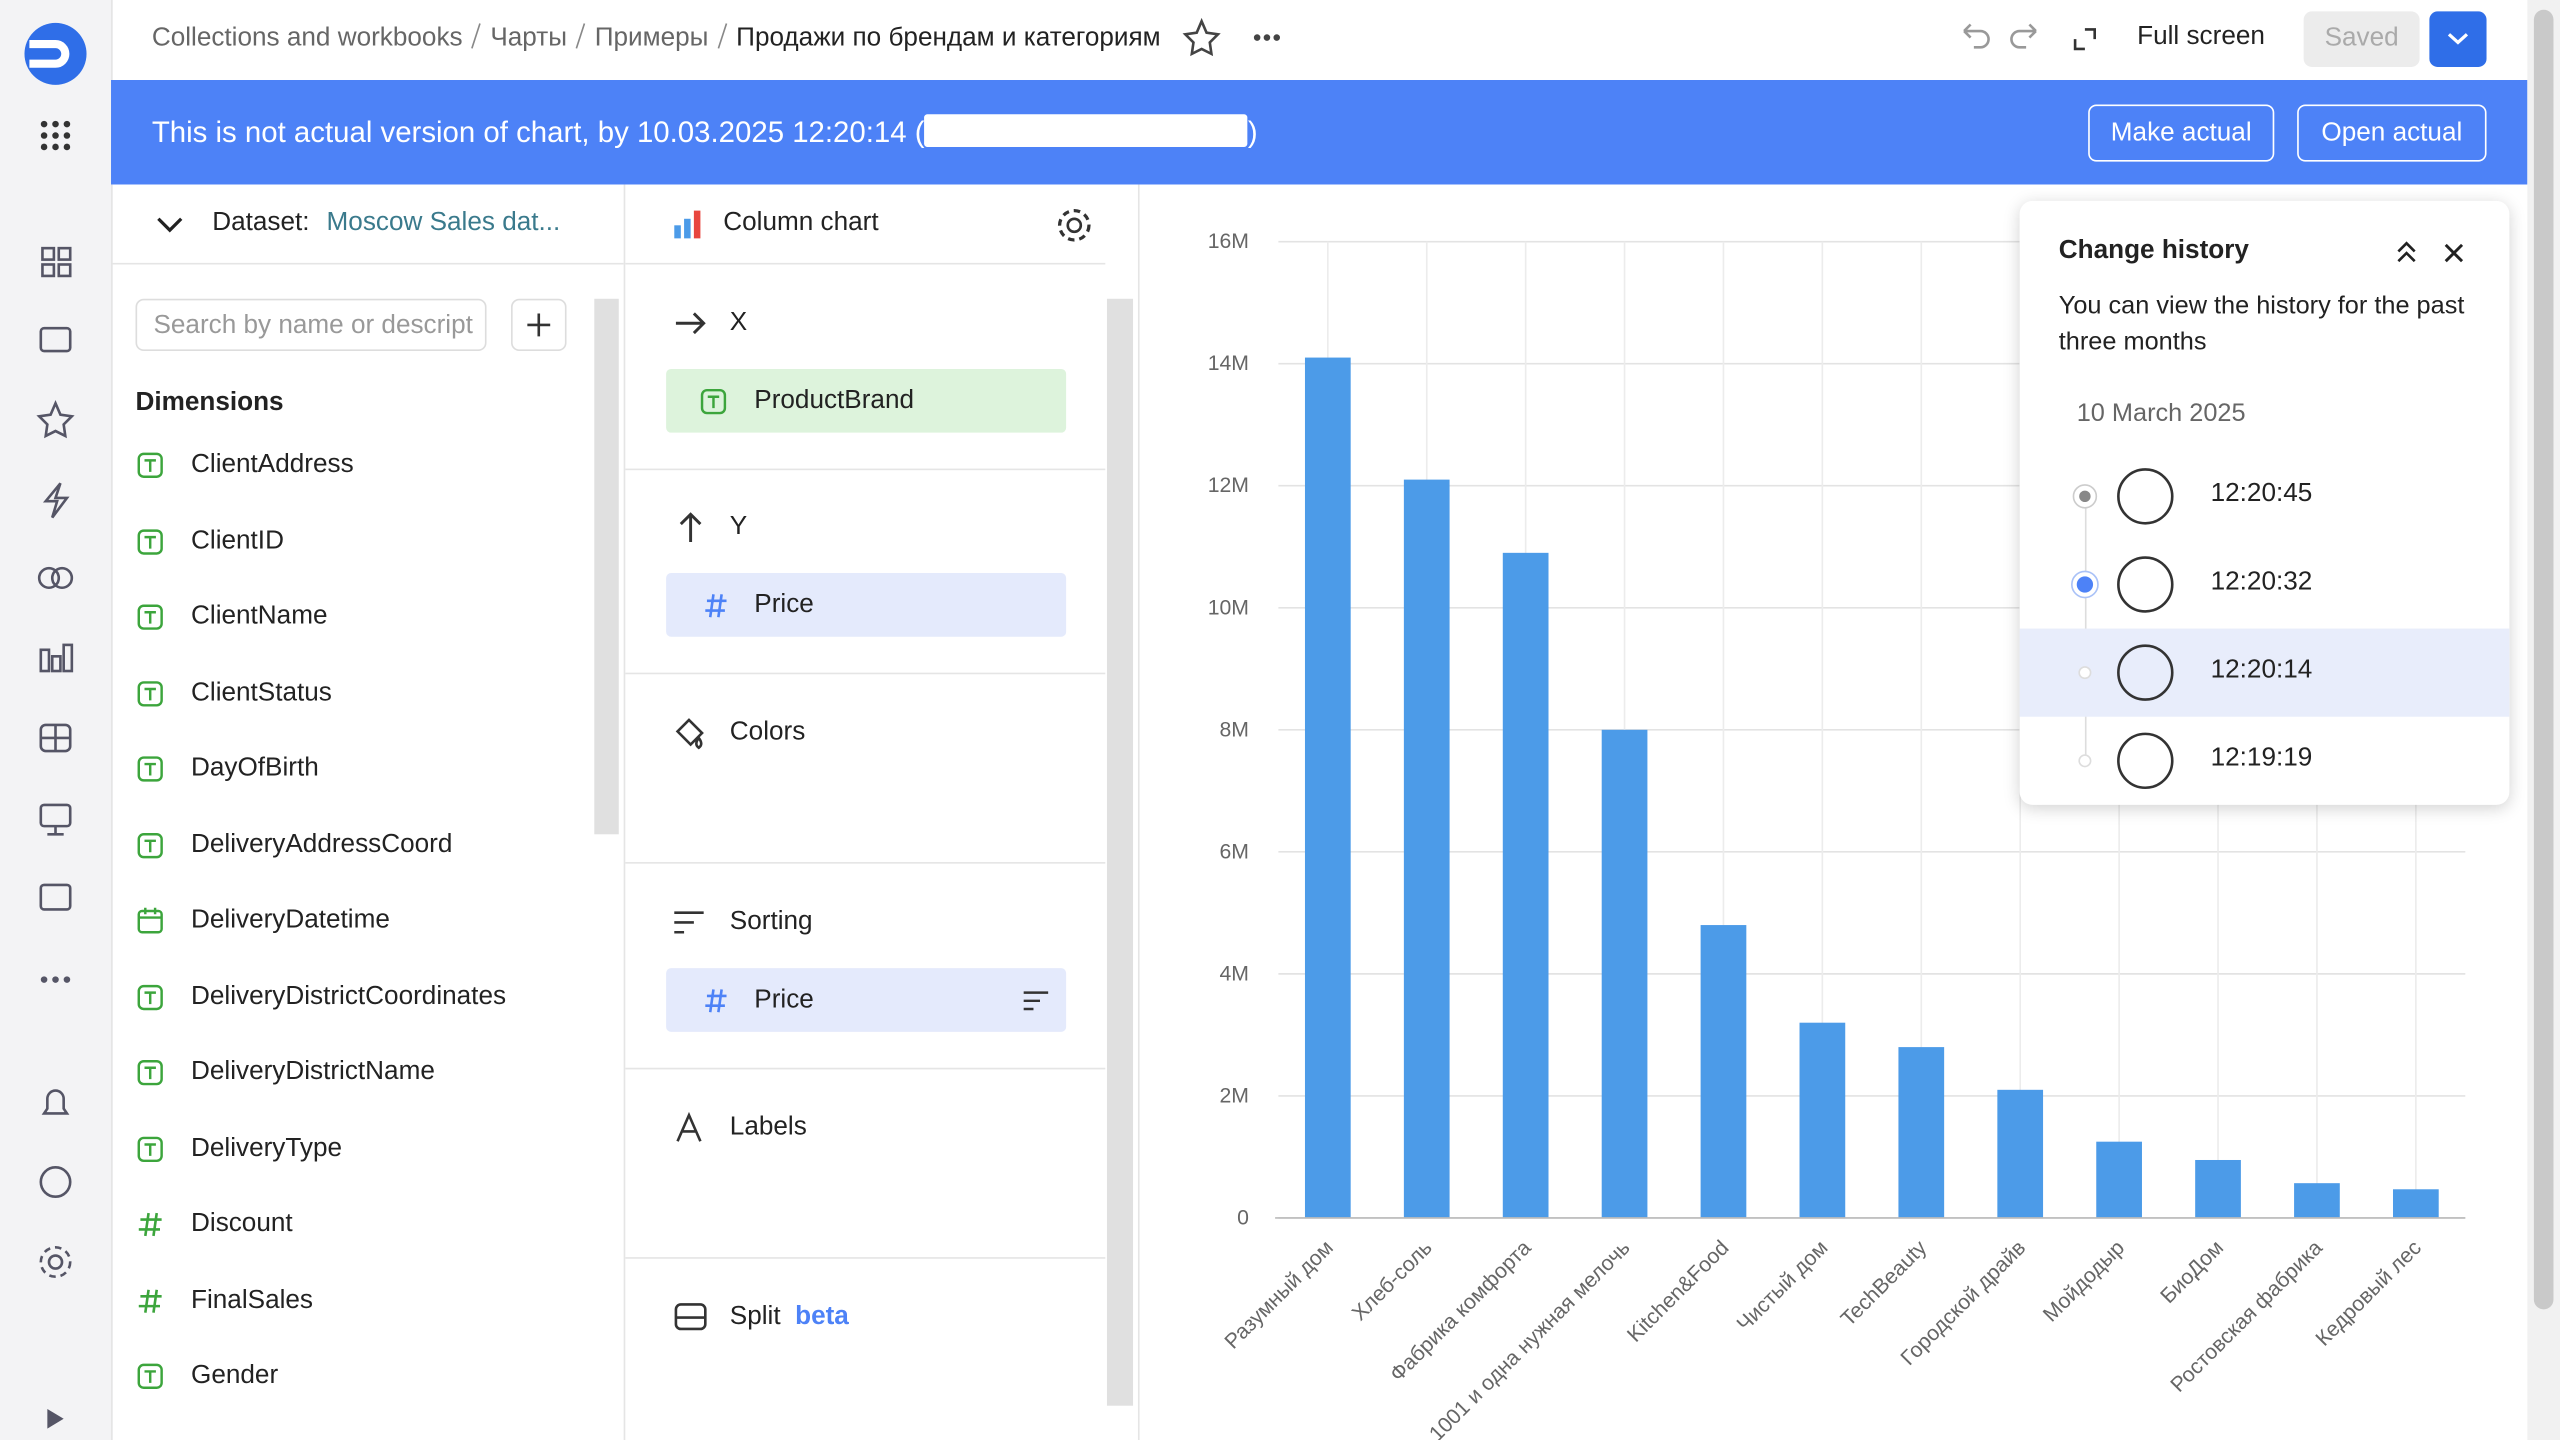 The image size is (2560, 1440). Describe the element at coordinates (311, 325) in the screenshot. I see `search-input: Search by name or descript` at that location.